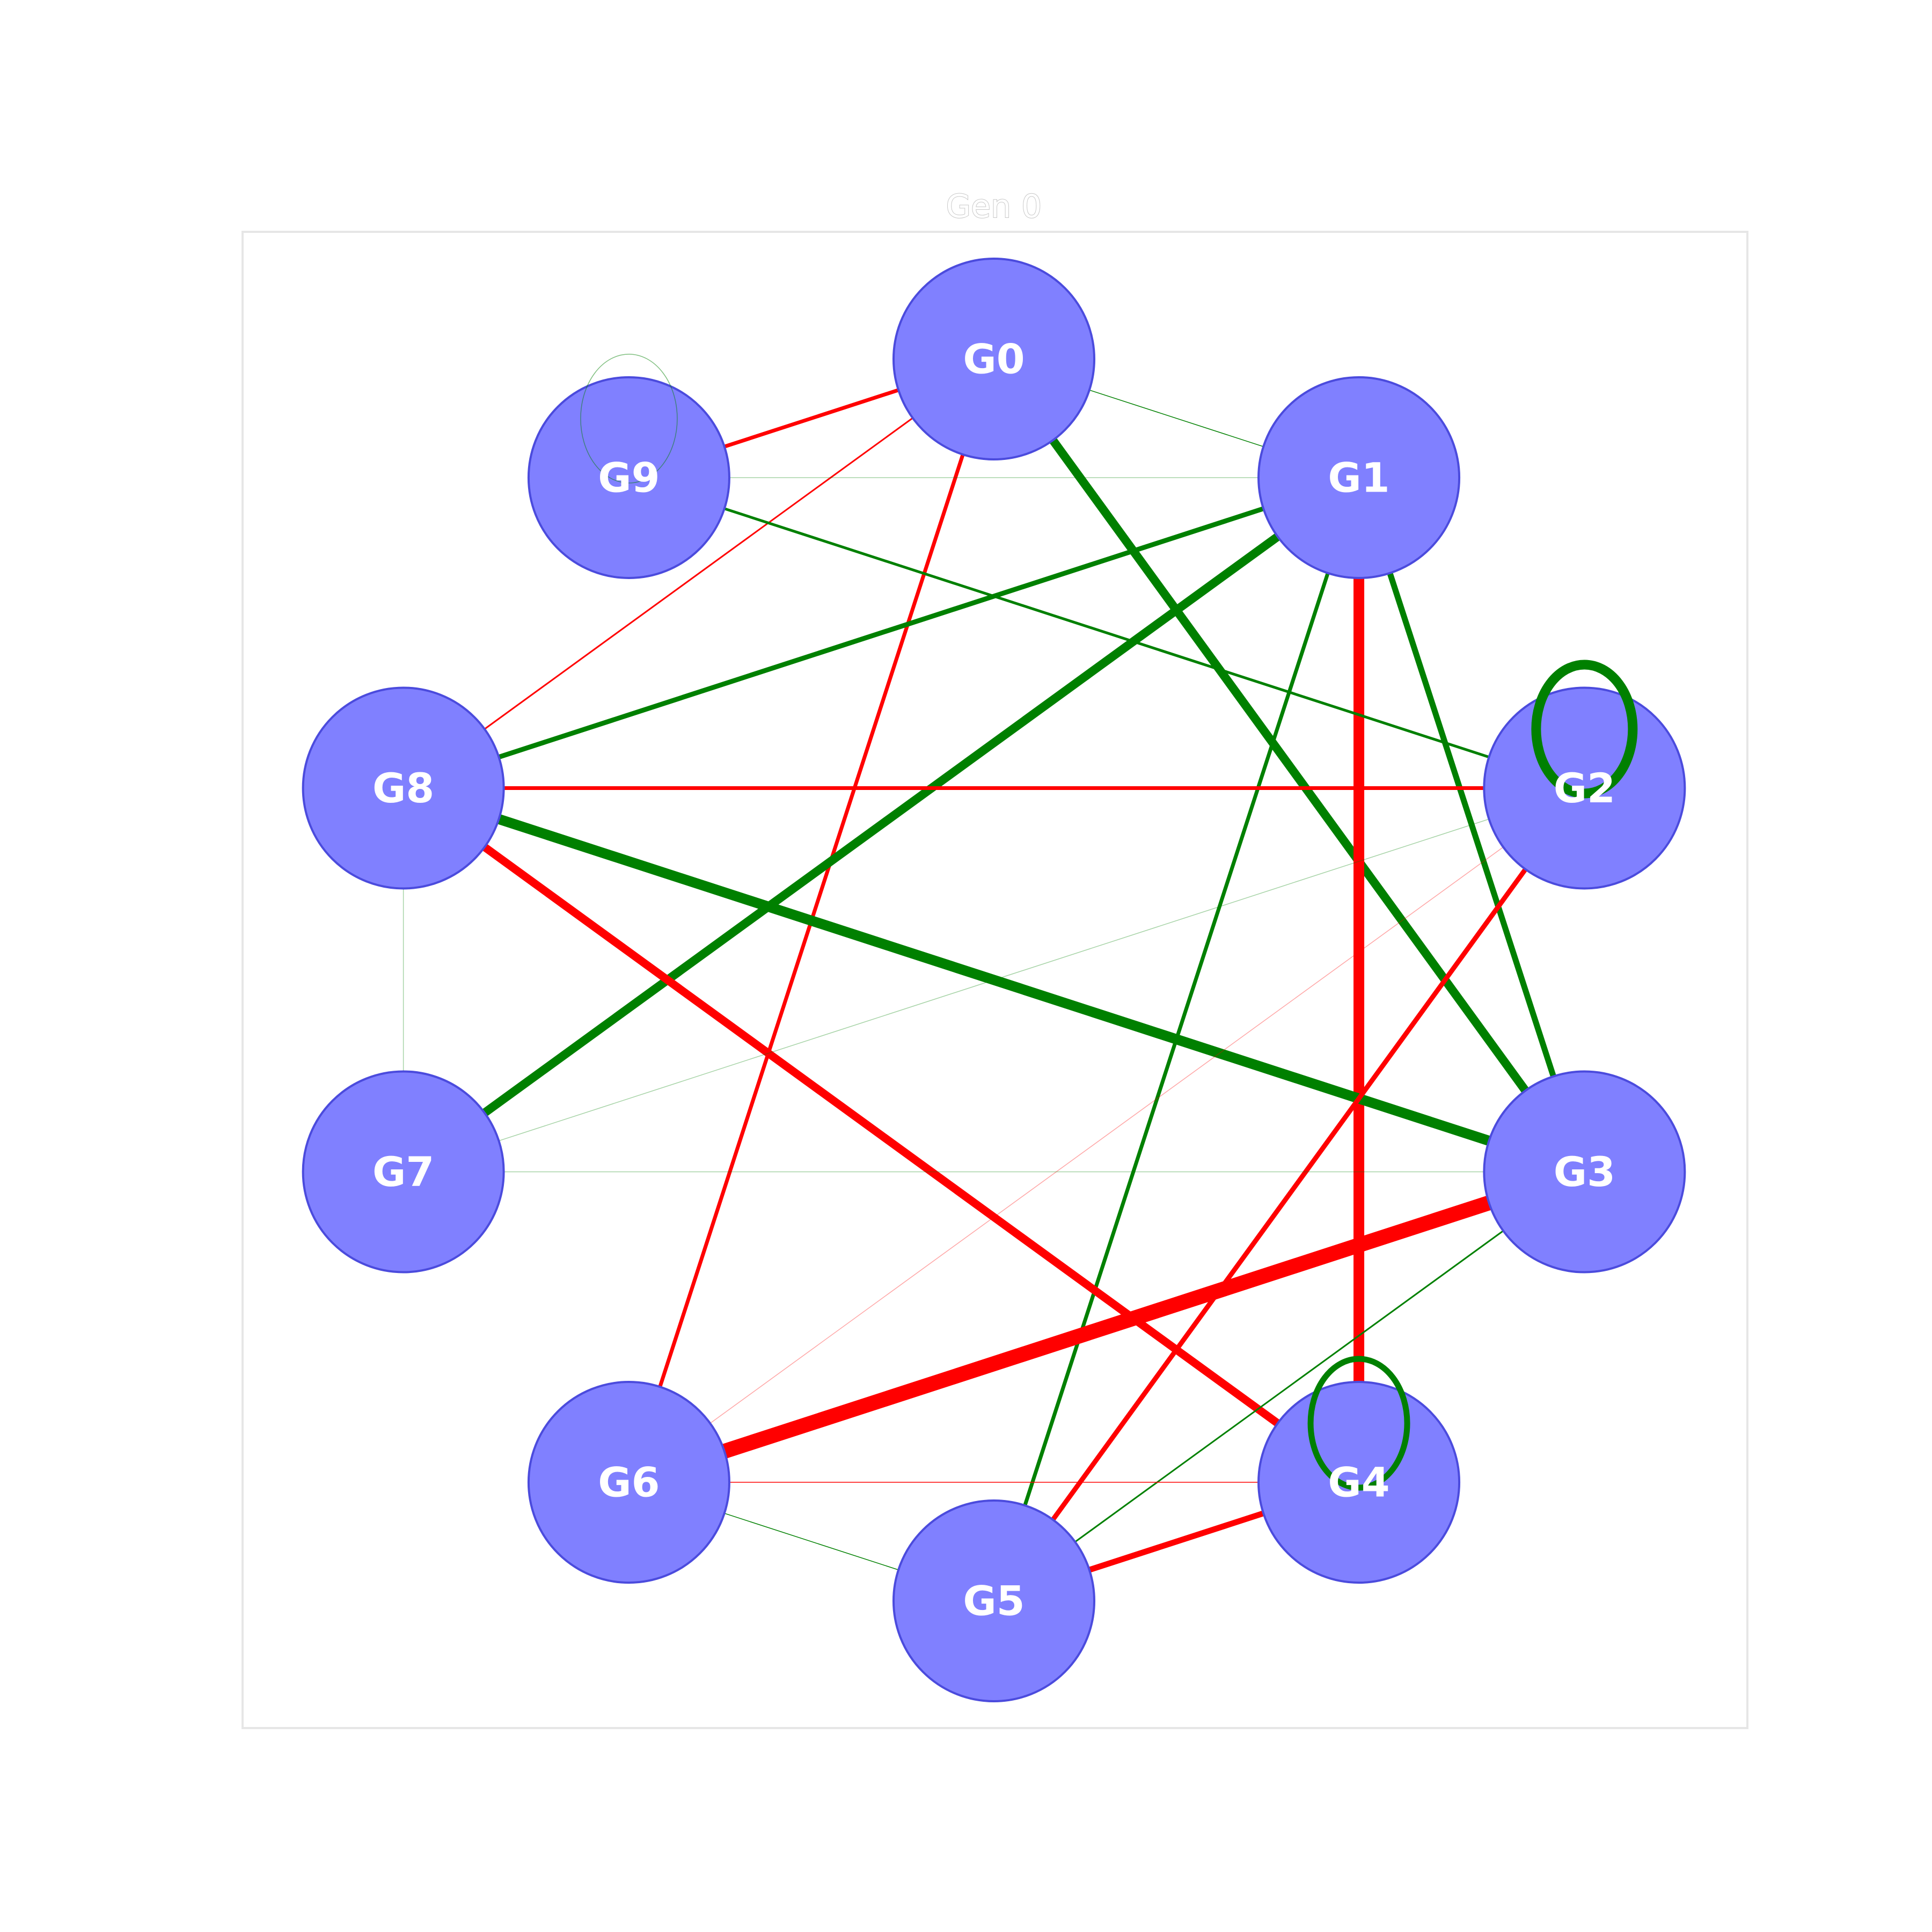 The width and height of the screenshot is (1932, 1932). I want to click on node-label-G5: G5, so click(993, 1601).